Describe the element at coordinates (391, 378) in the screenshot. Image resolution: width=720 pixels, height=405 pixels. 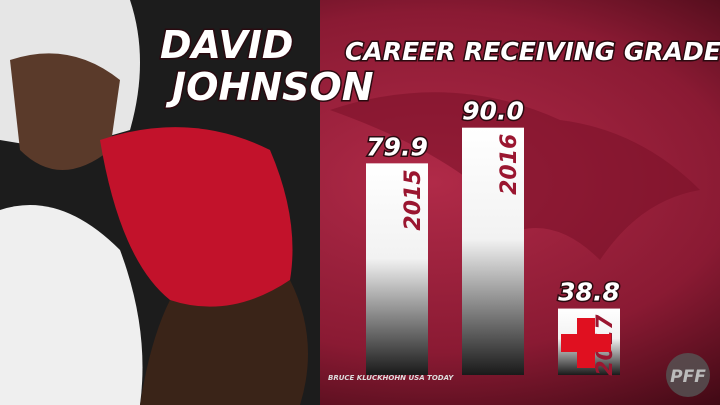
I see `photo-credit: BRUCE KLUCKHOHN USA TODAY` at that location.